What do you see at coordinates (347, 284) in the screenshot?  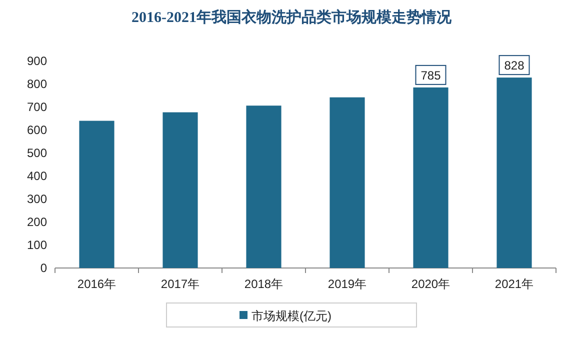 I see `x-tick-label: 2019年` at bounding box center [347, 284].